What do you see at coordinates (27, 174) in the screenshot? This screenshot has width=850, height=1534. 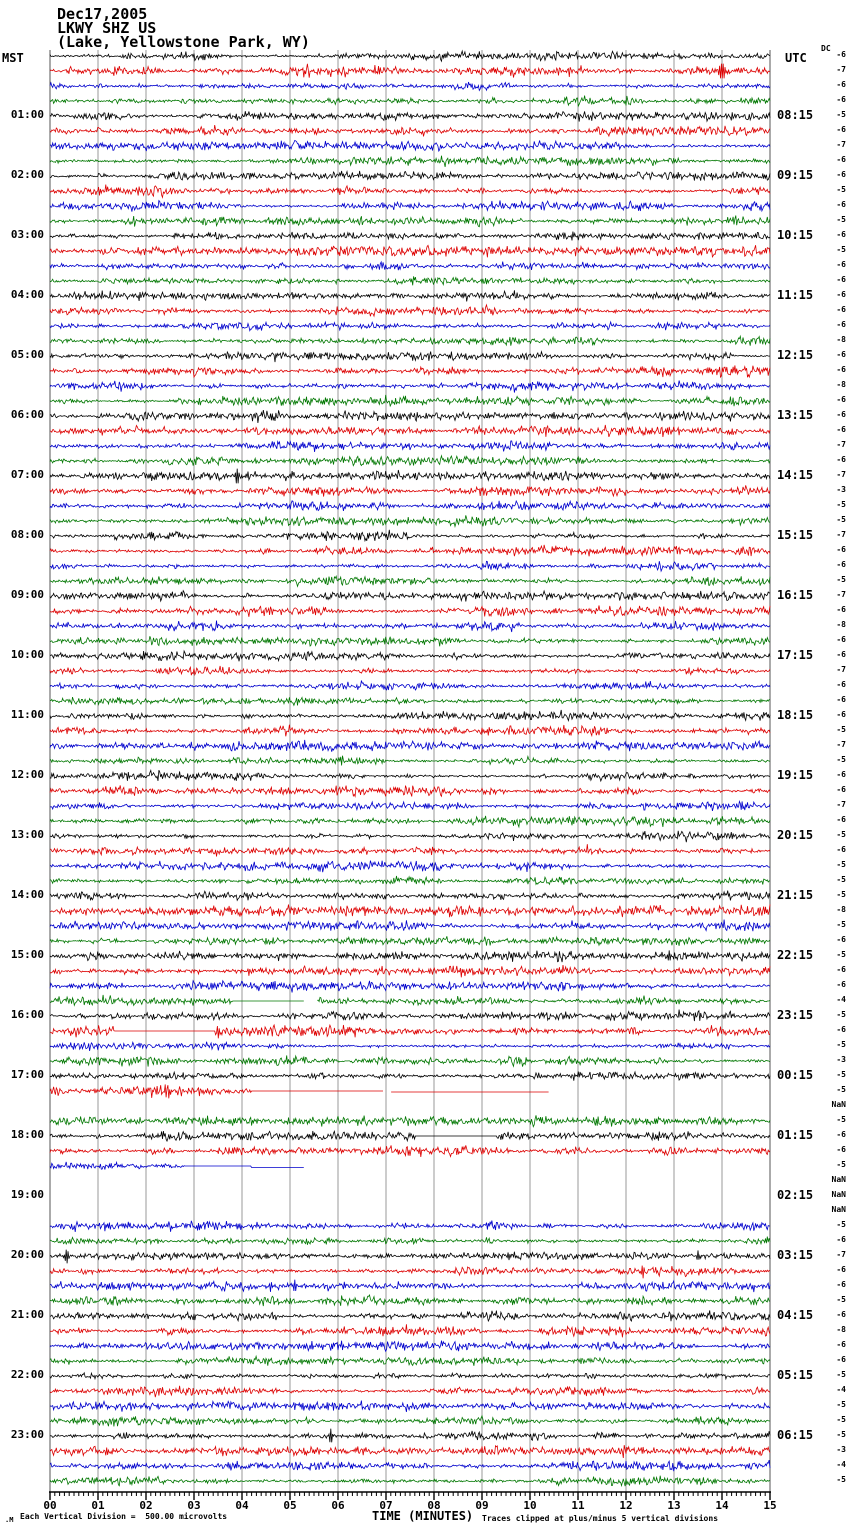 I see `mst-hour-label: 02:00` at bounding box center [27, 174].